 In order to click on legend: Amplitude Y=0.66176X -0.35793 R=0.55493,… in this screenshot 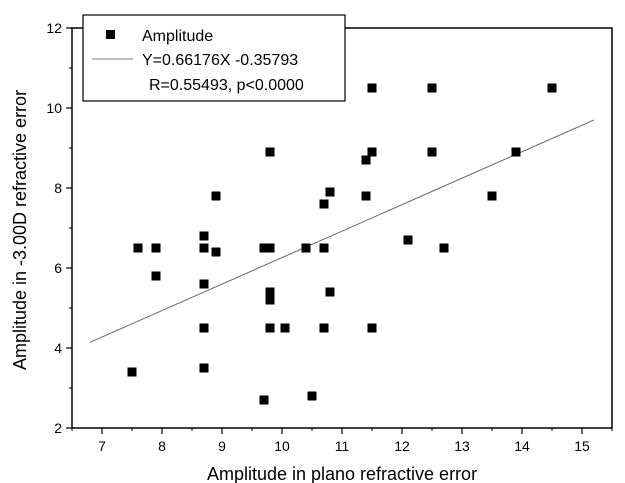, I will do `click(214, 58)`.